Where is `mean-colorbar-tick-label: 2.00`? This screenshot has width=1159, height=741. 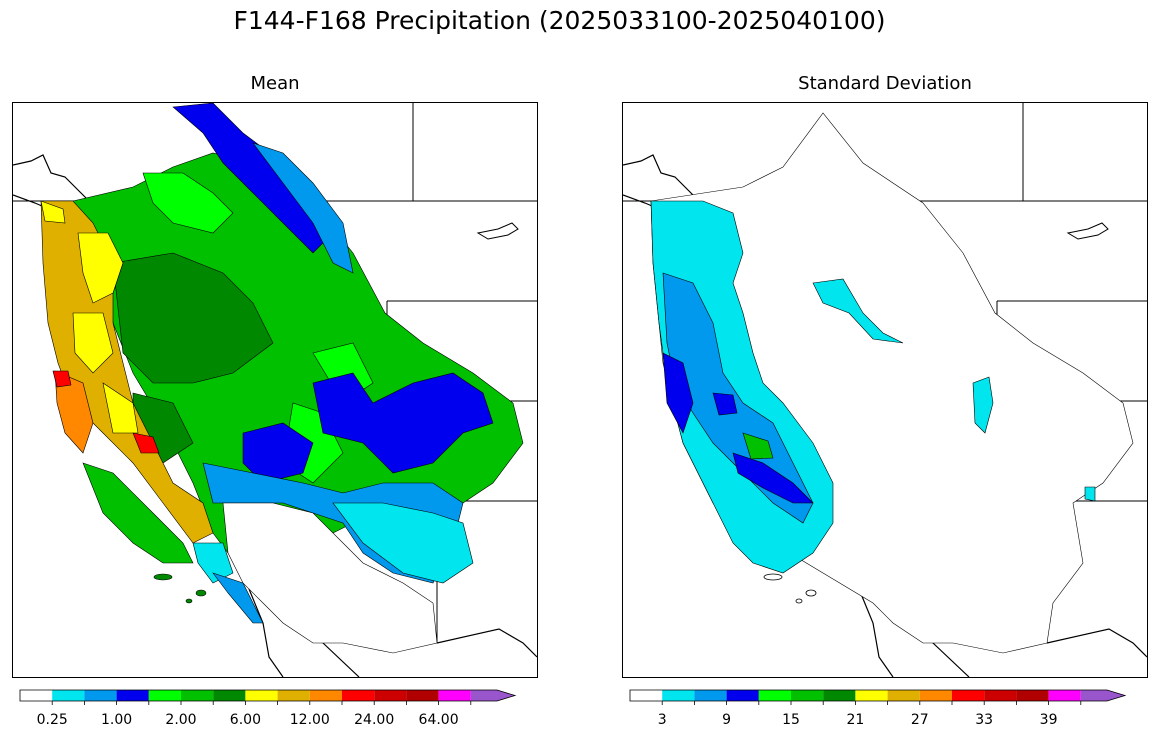 mean-colorbar-tick-label: 2.00 is located at coordinates (181, 720).